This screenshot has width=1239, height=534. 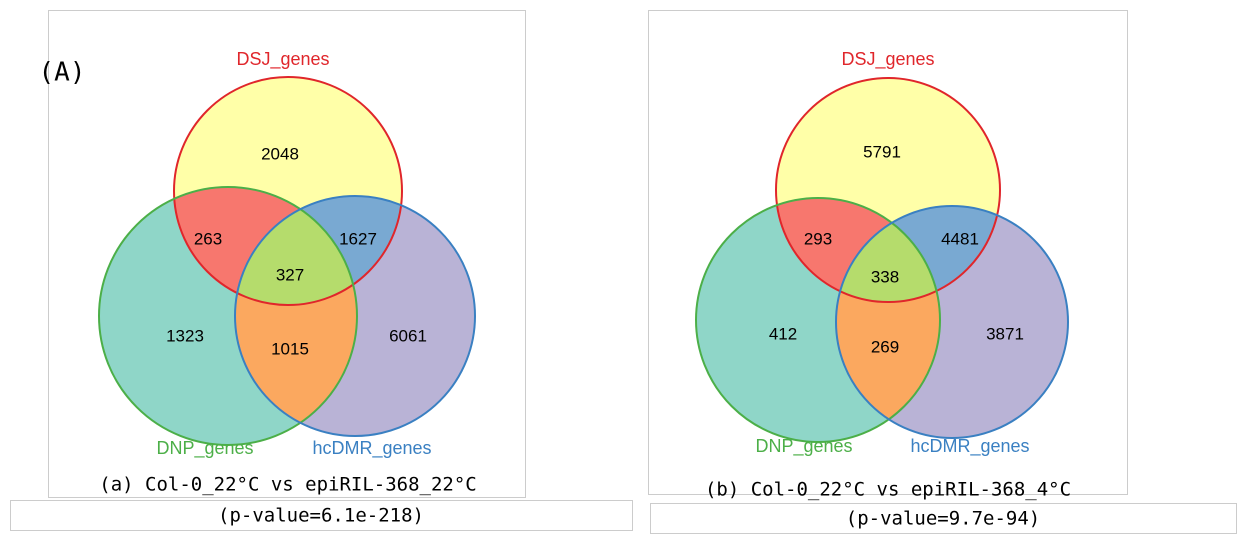 I want to click on caption-box, so click(x=321, y=515).